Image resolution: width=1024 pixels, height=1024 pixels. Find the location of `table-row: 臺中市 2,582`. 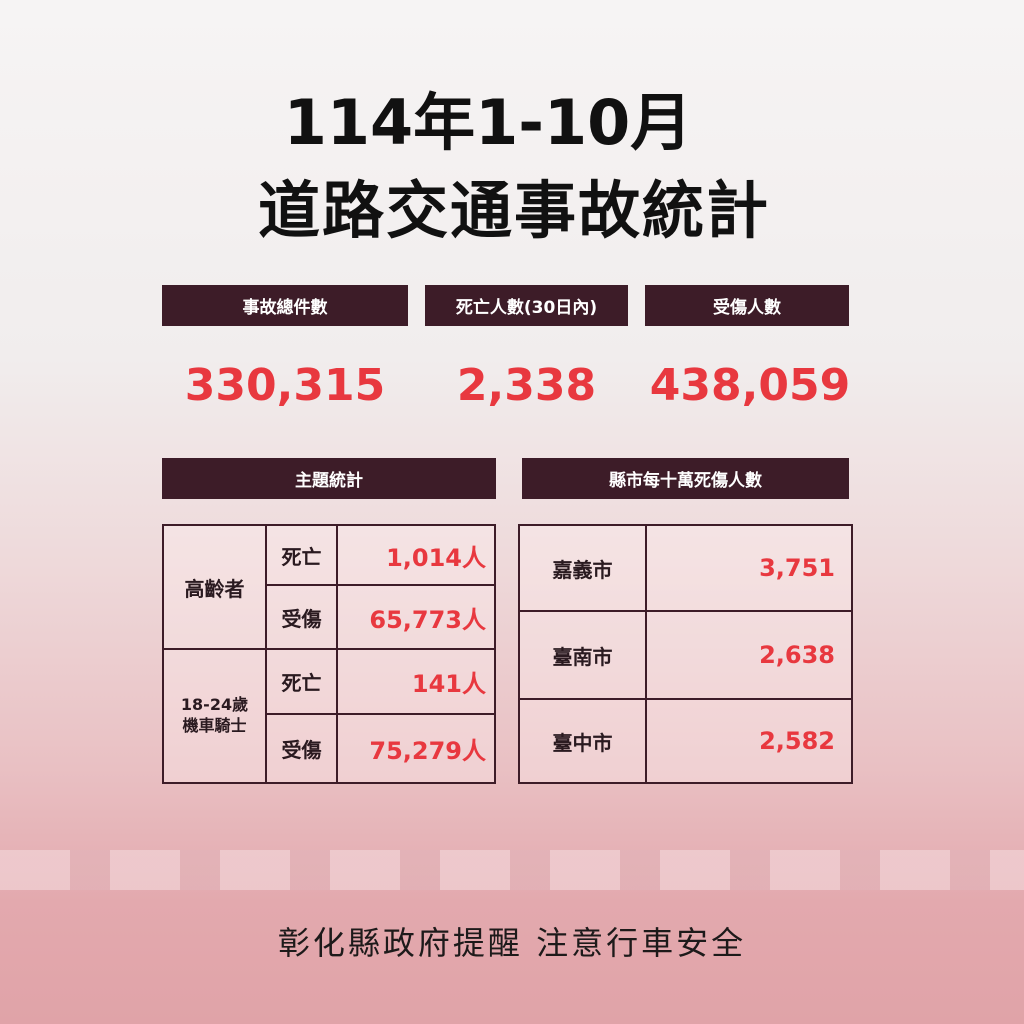

table-row: 臺中市 2,582 is located at coordinates (685, 741).